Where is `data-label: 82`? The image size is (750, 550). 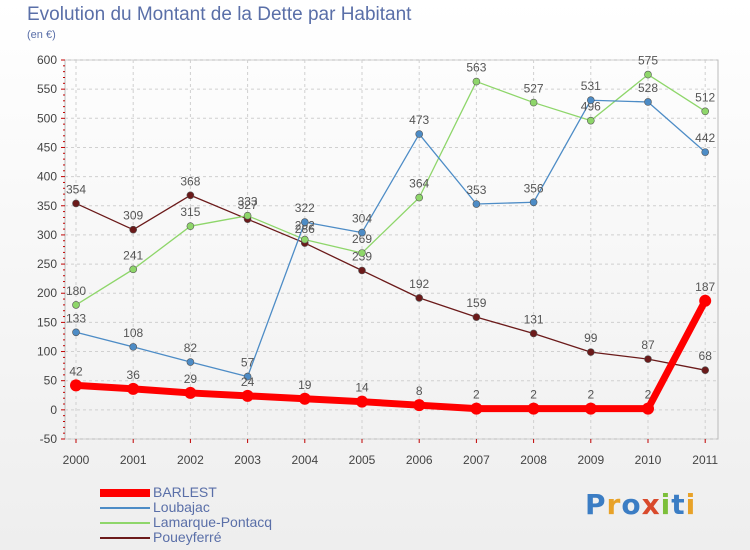
data-label: 82 is located at coordinates (191, 348).